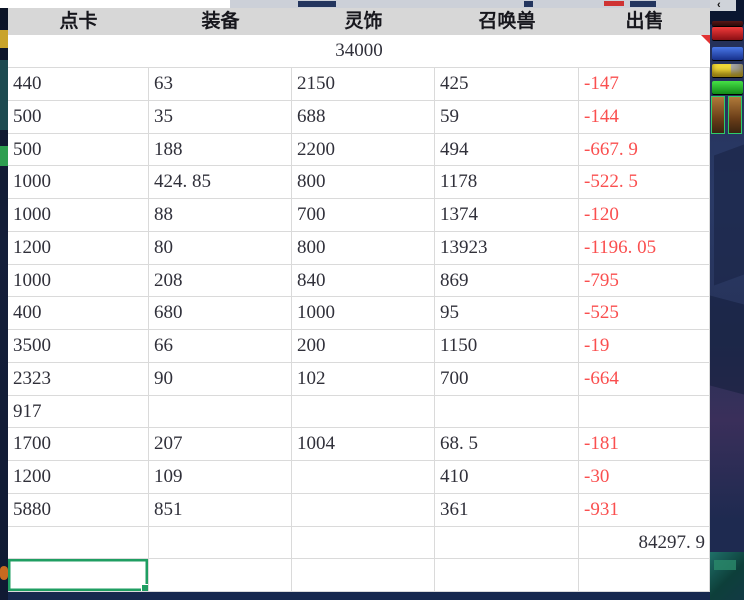 The image size is (744, 600). What do you see at coordinates (363, 150) in the screenshot?
I see `cell-r3c3: 2200` at bounding box center [363, 150].